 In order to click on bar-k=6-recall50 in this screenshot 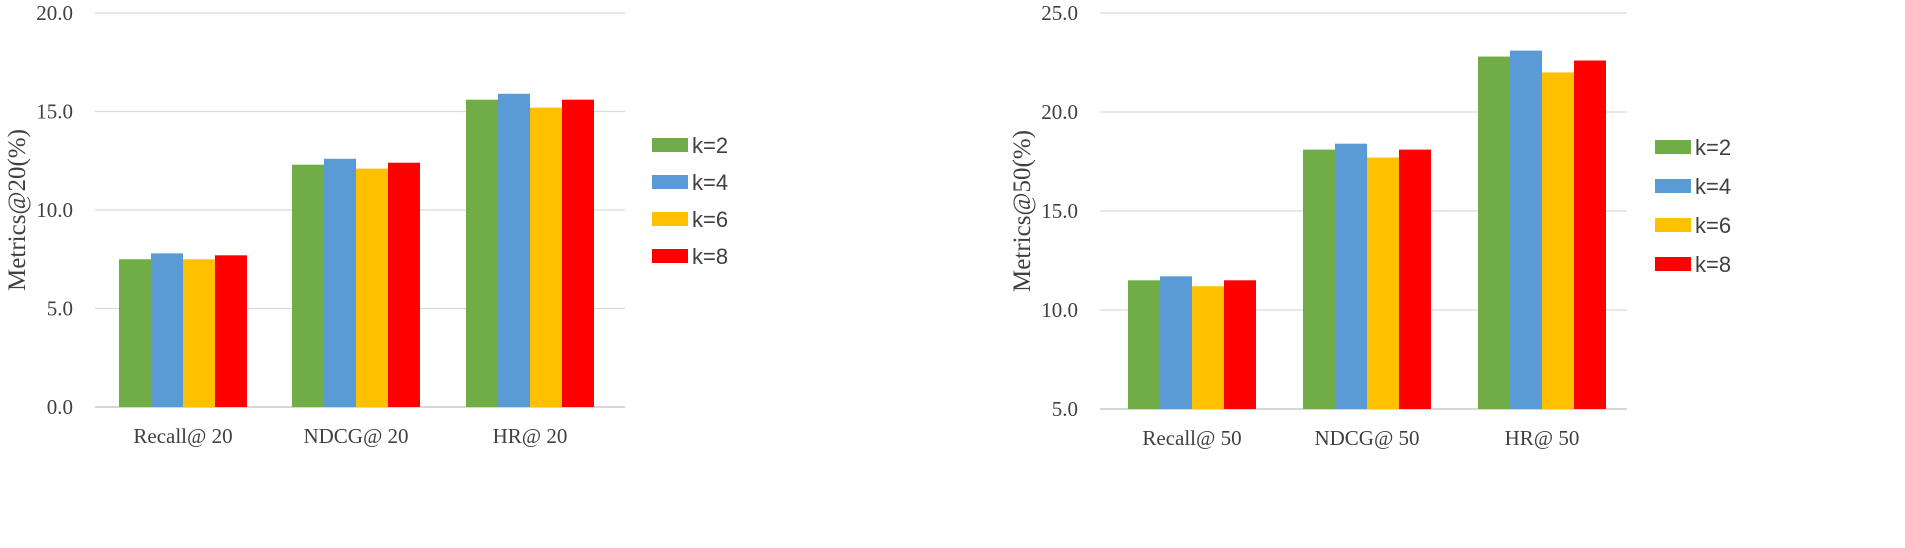, I will do `click(1208, 347)`.